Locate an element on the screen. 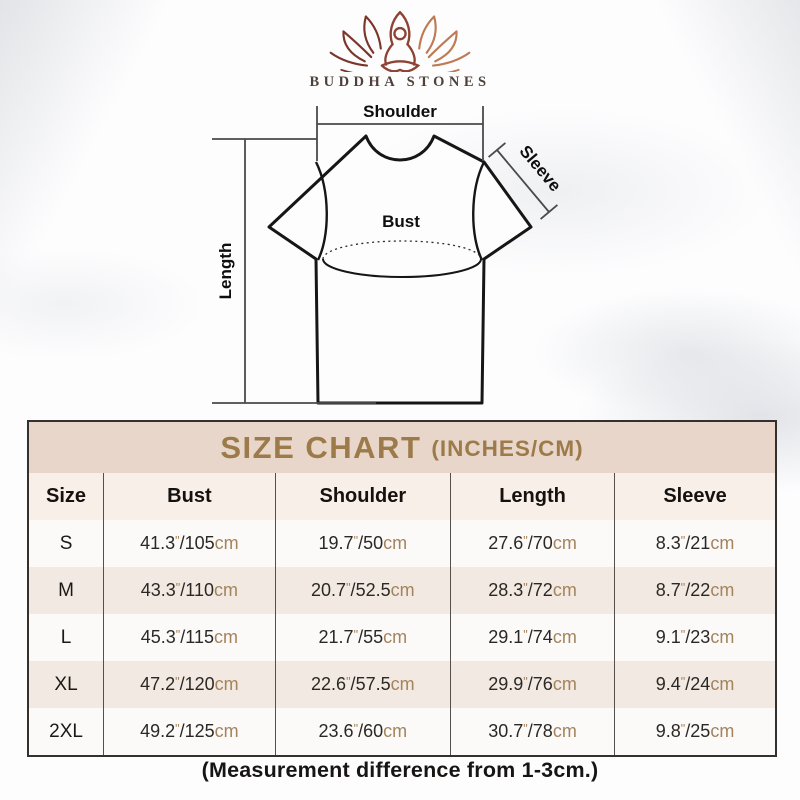 The width and height of the screenshot is (800, 800). brand-logo: BUDDHA STONES is located at coordinates (400, 49).